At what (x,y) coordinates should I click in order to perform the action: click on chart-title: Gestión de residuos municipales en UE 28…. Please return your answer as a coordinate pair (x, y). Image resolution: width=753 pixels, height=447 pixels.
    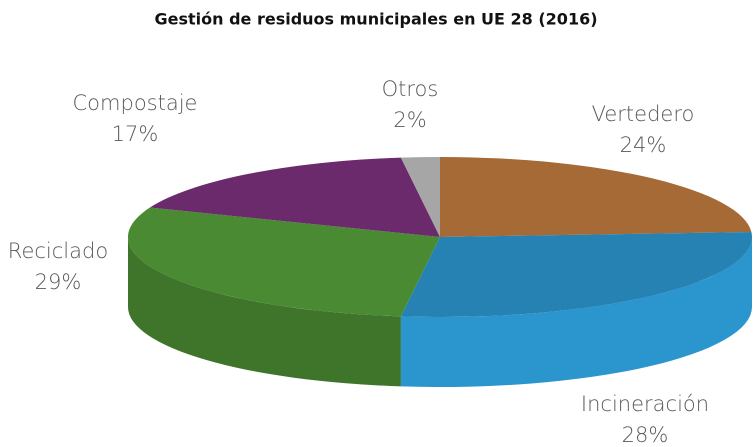
    Looking at the image, I should click on (375, 19).